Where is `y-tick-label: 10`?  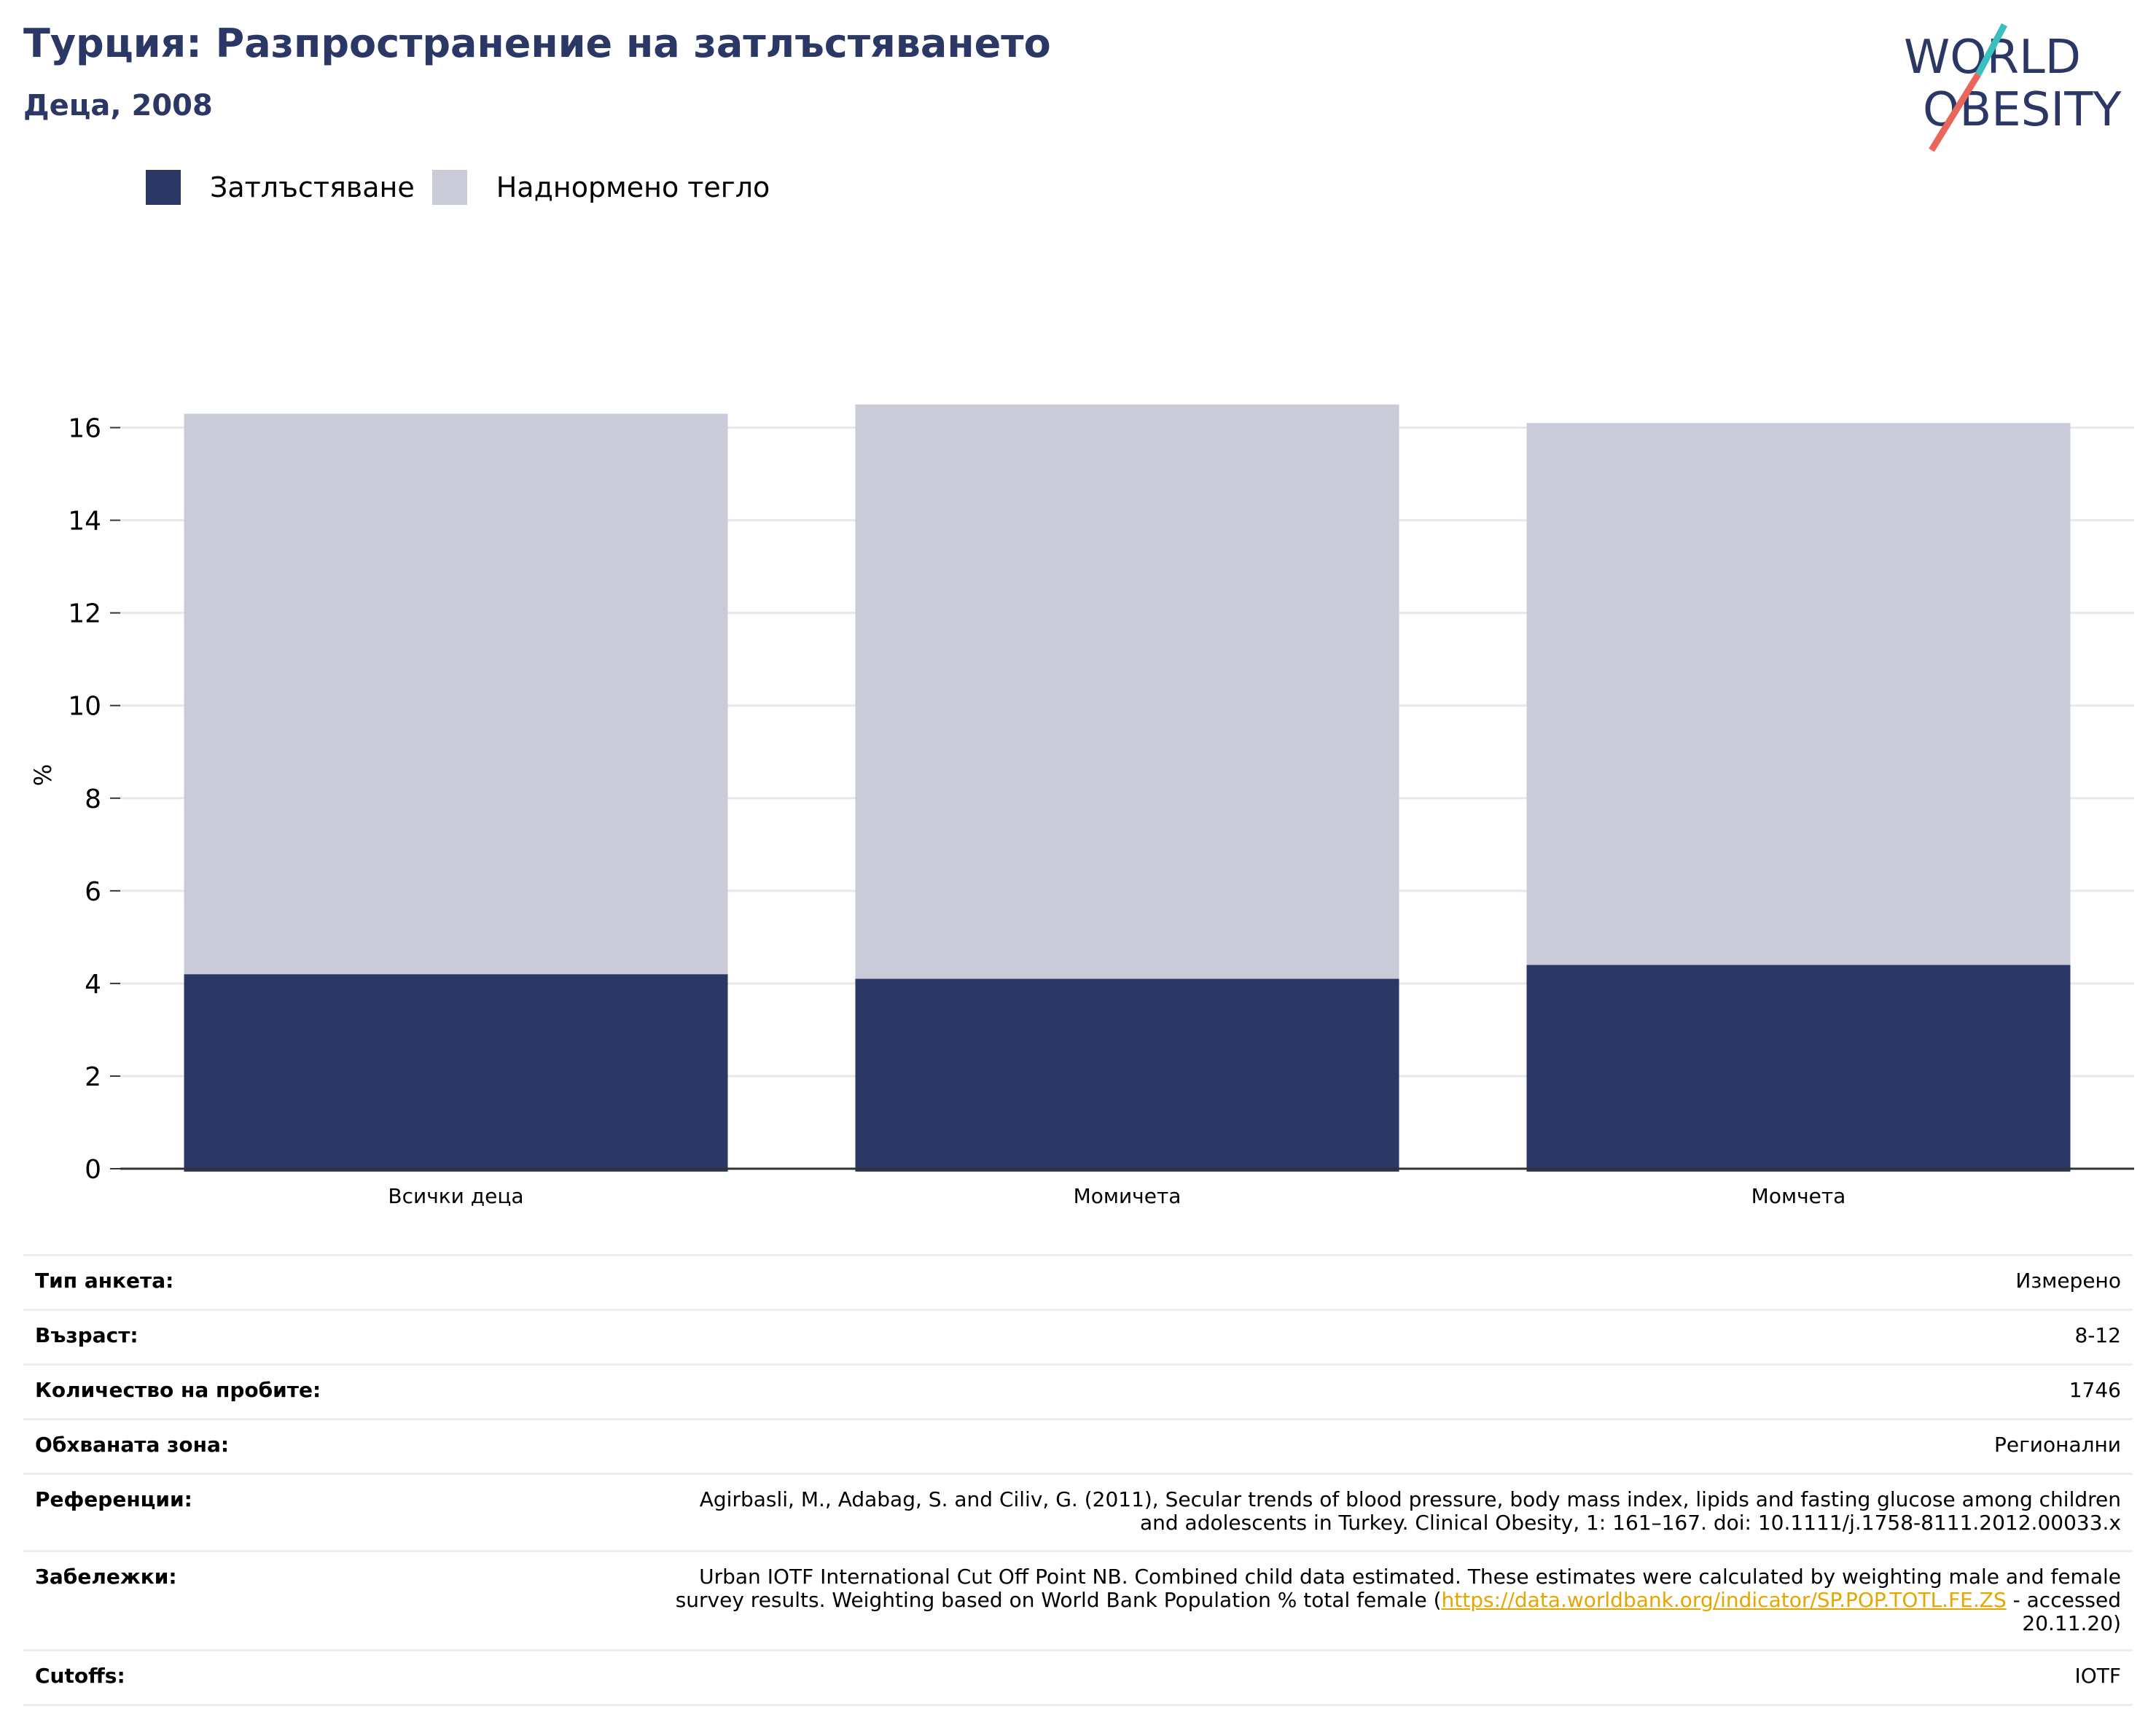
y-tick-label: 10 is located at coordinates (85, 707).